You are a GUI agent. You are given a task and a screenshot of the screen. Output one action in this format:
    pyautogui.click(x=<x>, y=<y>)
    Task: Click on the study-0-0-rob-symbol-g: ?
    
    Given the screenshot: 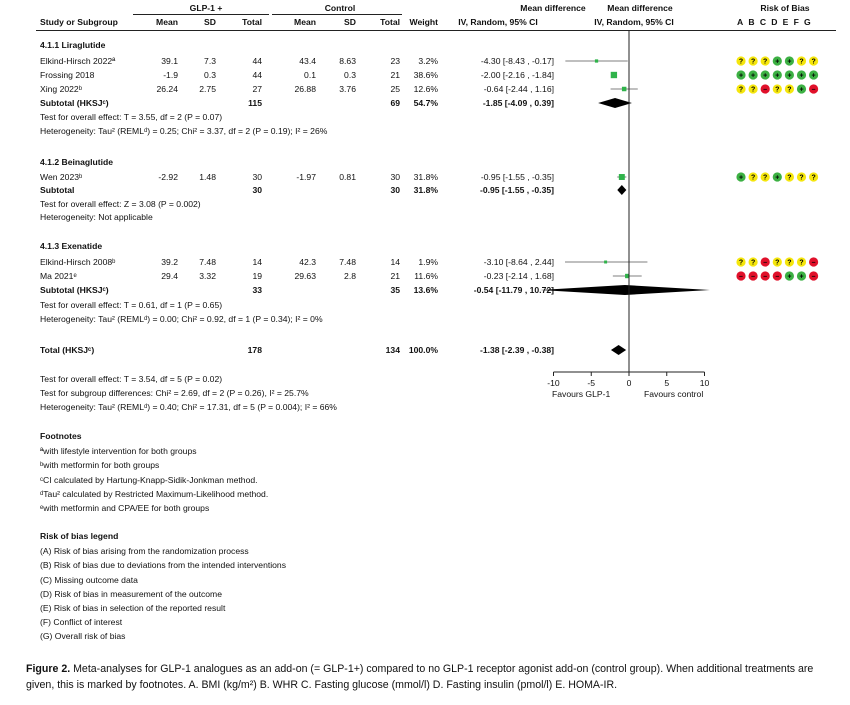 What is the action you would take?
    pyautogui.click(x=813, y=62)
    